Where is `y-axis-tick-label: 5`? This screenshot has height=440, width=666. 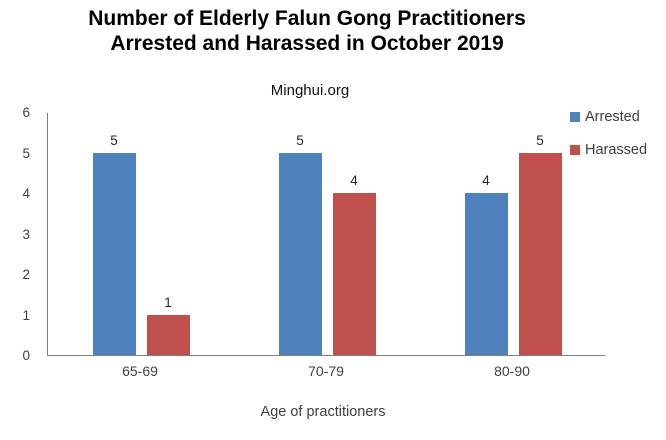
y-axis-tick-label: 5 is located at coordinates (26, 153).